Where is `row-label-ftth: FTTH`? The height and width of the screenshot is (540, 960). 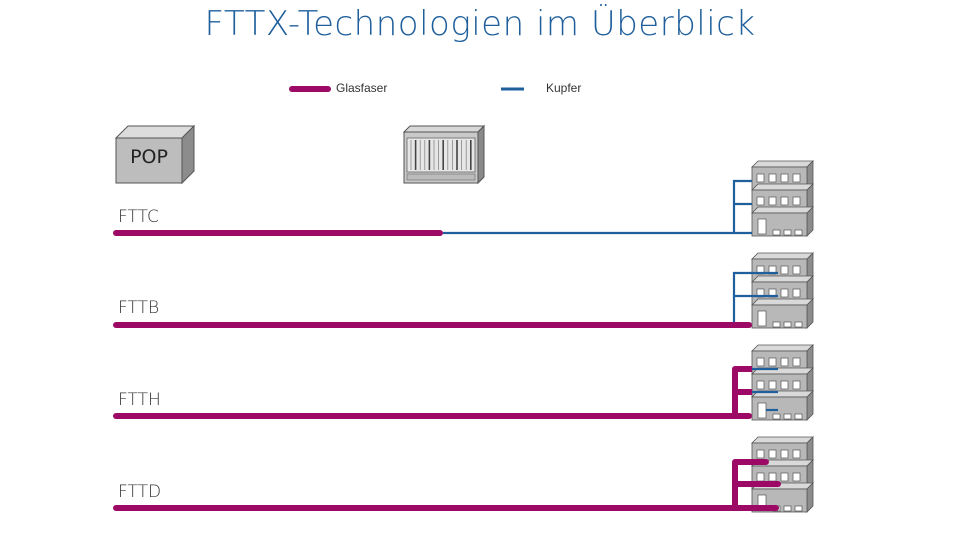 row-label-ftth: FTTH is located at coordinates (139, 400).